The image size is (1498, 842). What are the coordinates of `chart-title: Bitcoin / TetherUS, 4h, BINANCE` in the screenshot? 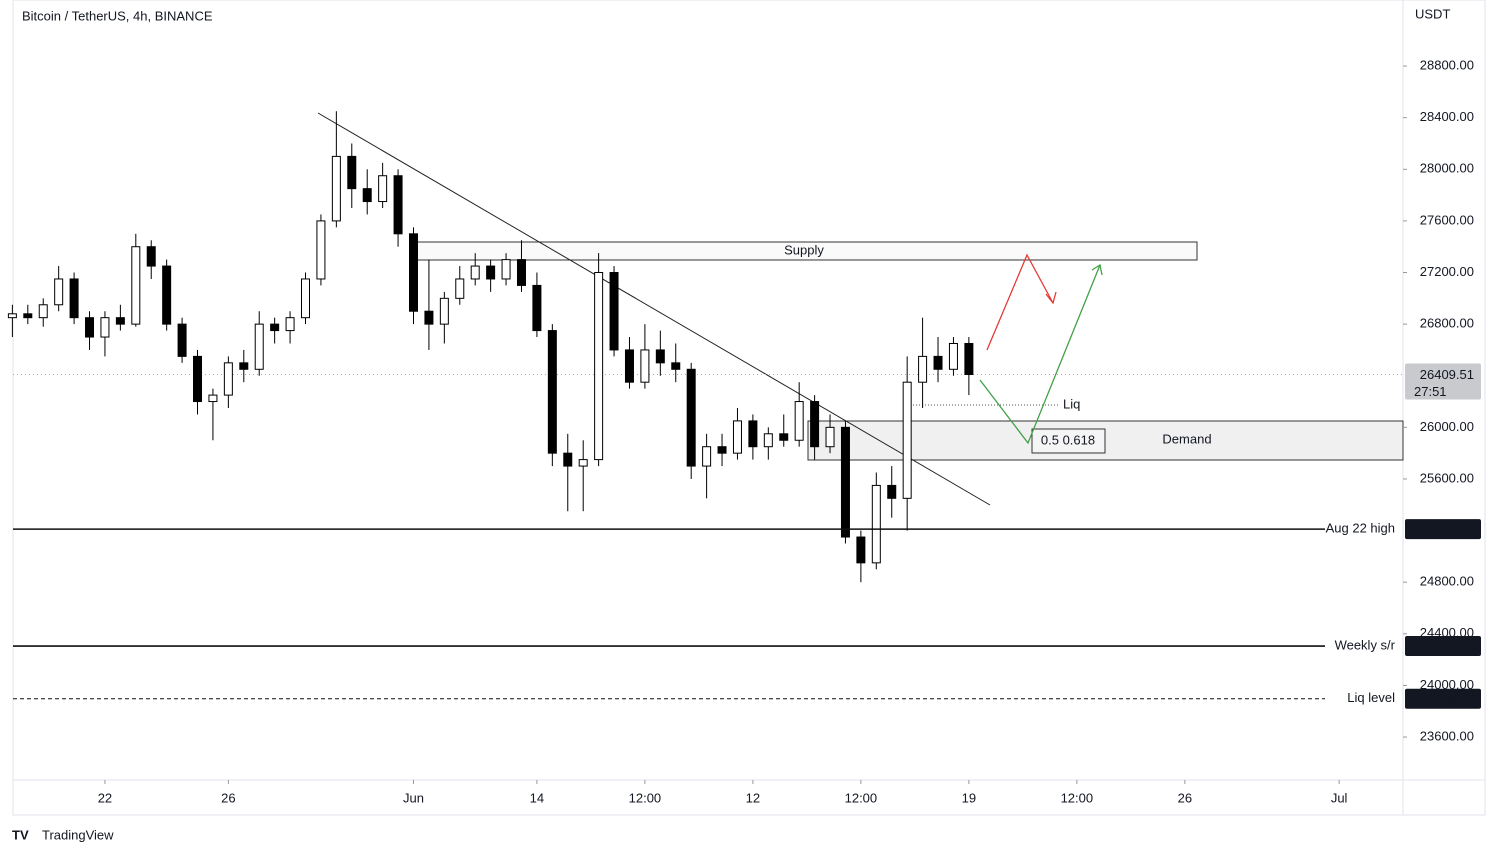 It's located at (117, 15).